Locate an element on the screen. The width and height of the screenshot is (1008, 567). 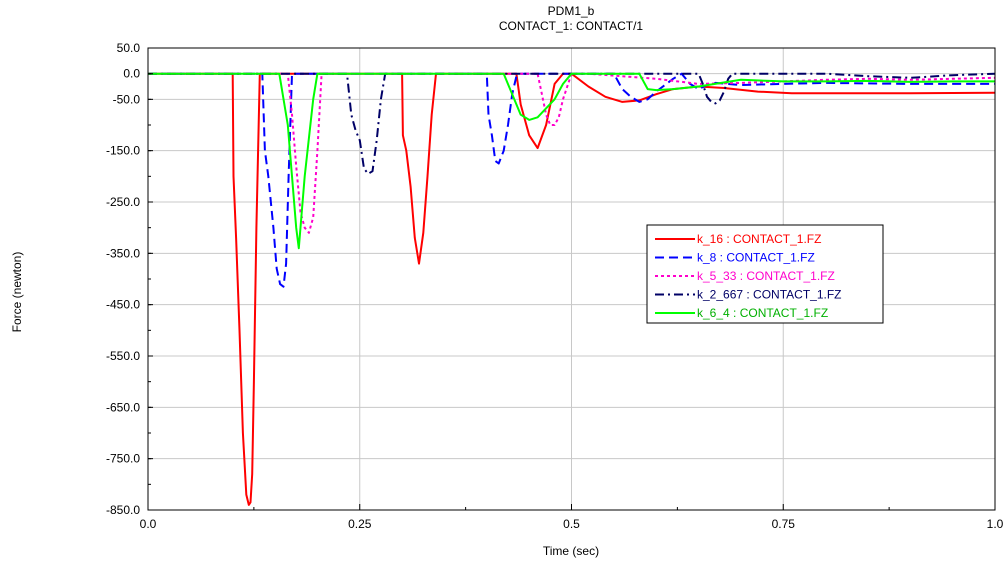
x-tick-label: 0.25 is located at coordinates (360, 524).